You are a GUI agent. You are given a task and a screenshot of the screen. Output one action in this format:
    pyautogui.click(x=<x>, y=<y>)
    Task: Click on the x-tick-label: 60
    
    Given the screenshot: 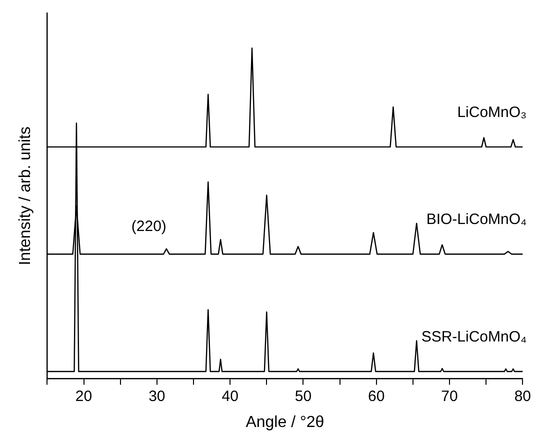 What is the action you would take?
    pyautogui.click(x=376, y=396)
    